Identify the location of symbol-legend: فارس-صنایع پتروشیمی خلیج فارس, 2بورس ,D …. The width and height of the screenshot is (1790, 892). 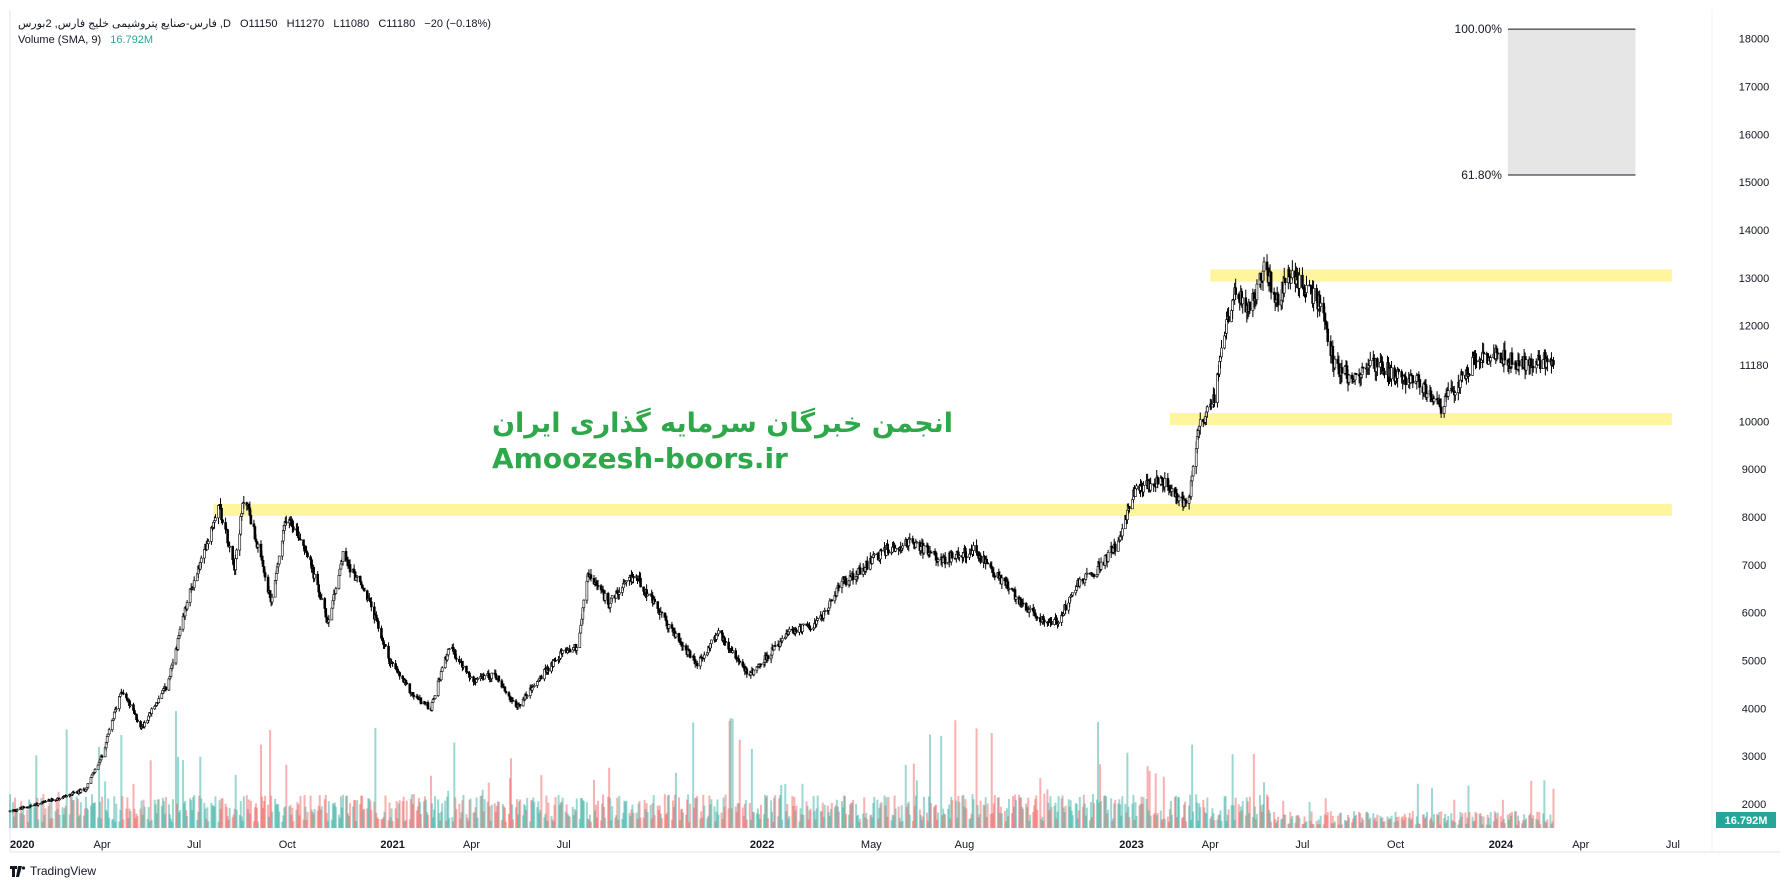
(254, 23).